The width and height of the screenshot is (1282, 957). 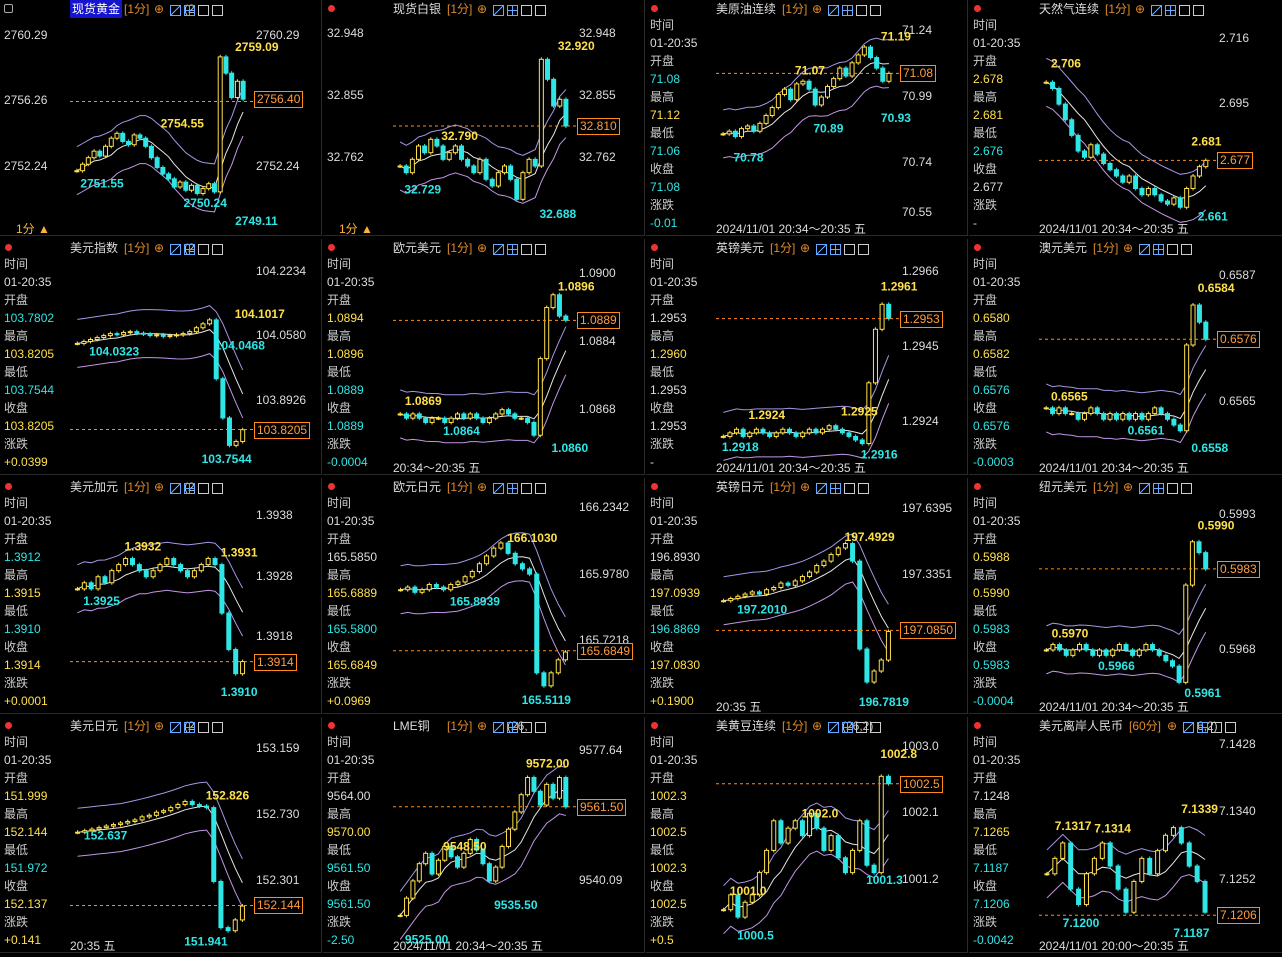 I want to click on instrument-title: 现货白银, so click(x=417, y=9).